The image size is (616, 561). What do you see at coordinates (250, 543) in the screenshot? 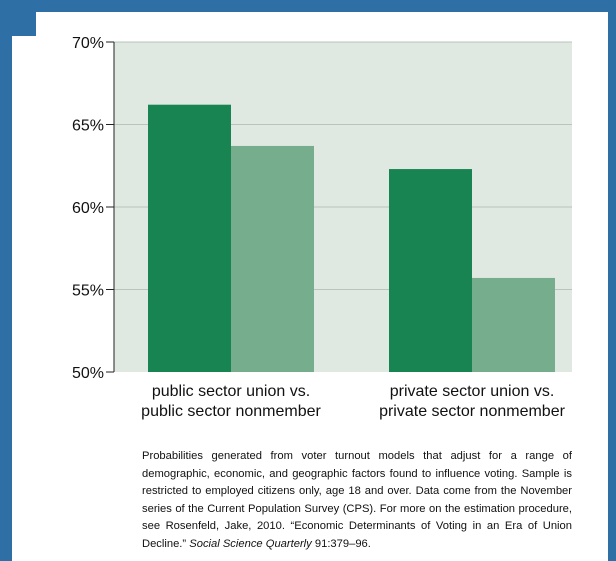
I see `footnote-journal: Social Science Quarterly` at bounding box center [250, 543].